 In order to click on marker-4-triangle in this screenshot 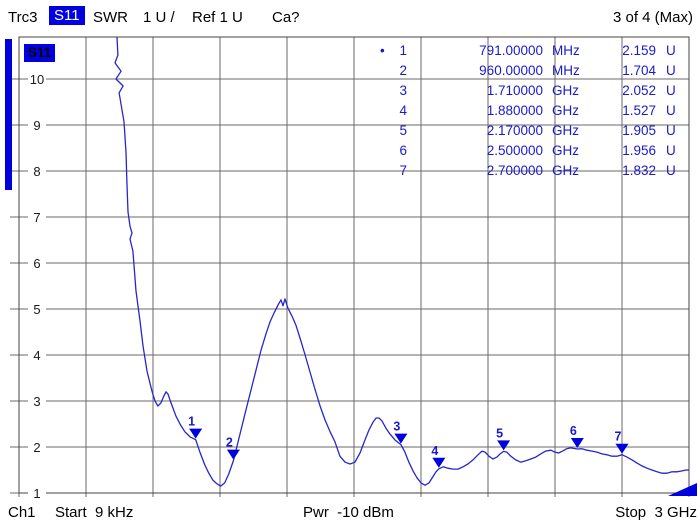, I will do `click(439, 462)`.